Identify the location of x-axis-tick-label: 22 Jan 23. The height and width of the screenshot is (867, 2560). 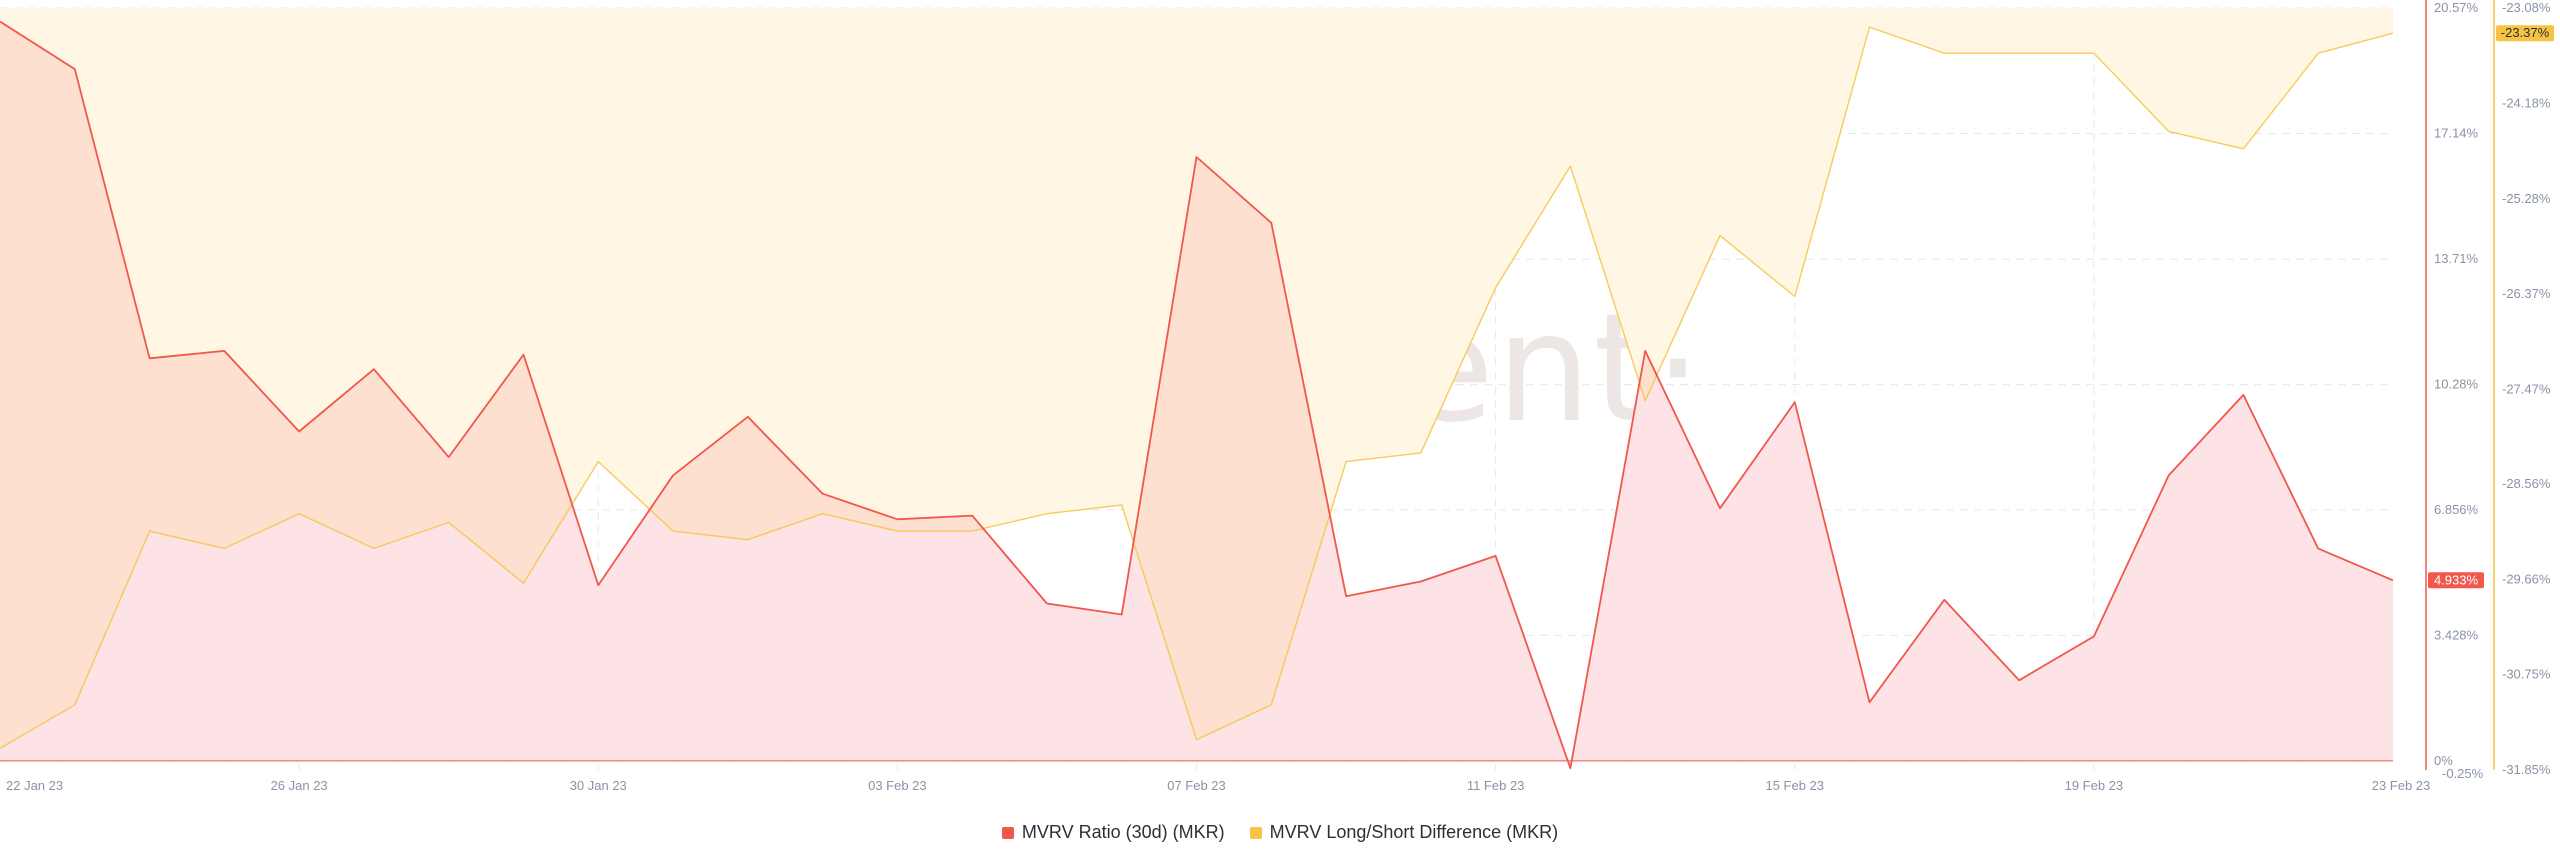
(34, 785).